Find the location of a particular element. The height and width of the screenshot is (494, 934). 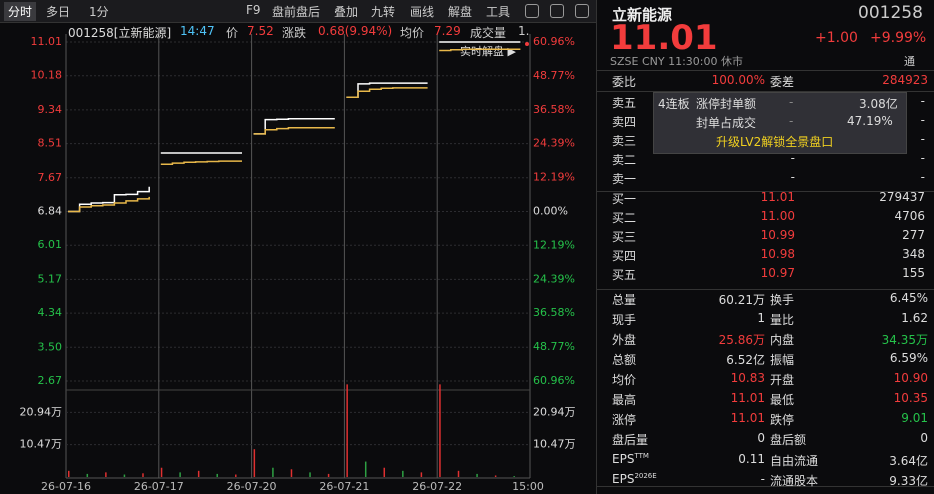

book-label: 买五 is located at coordinates (624, 275).